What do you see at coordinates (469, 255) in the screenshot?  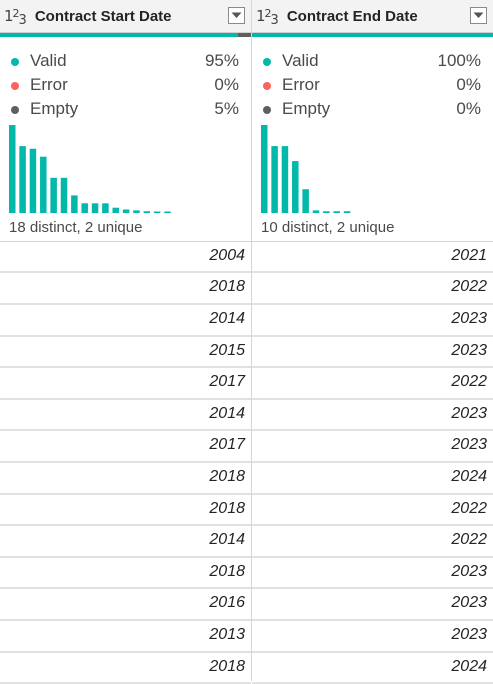 I see `cell-value: 2021` at bounding box center [469, 255].